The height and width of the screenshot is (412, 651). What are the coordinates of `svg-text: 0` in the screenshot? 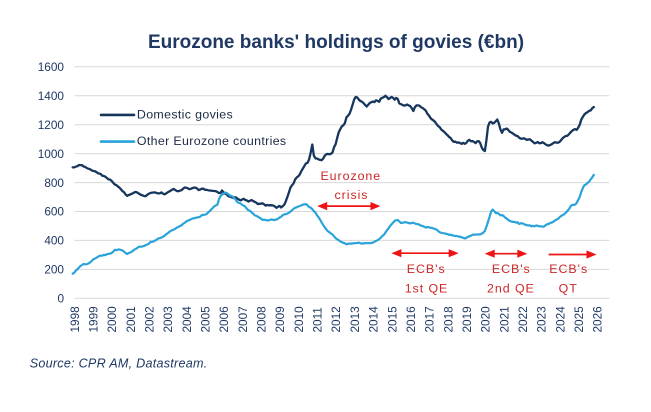 It's located at (60, 299).